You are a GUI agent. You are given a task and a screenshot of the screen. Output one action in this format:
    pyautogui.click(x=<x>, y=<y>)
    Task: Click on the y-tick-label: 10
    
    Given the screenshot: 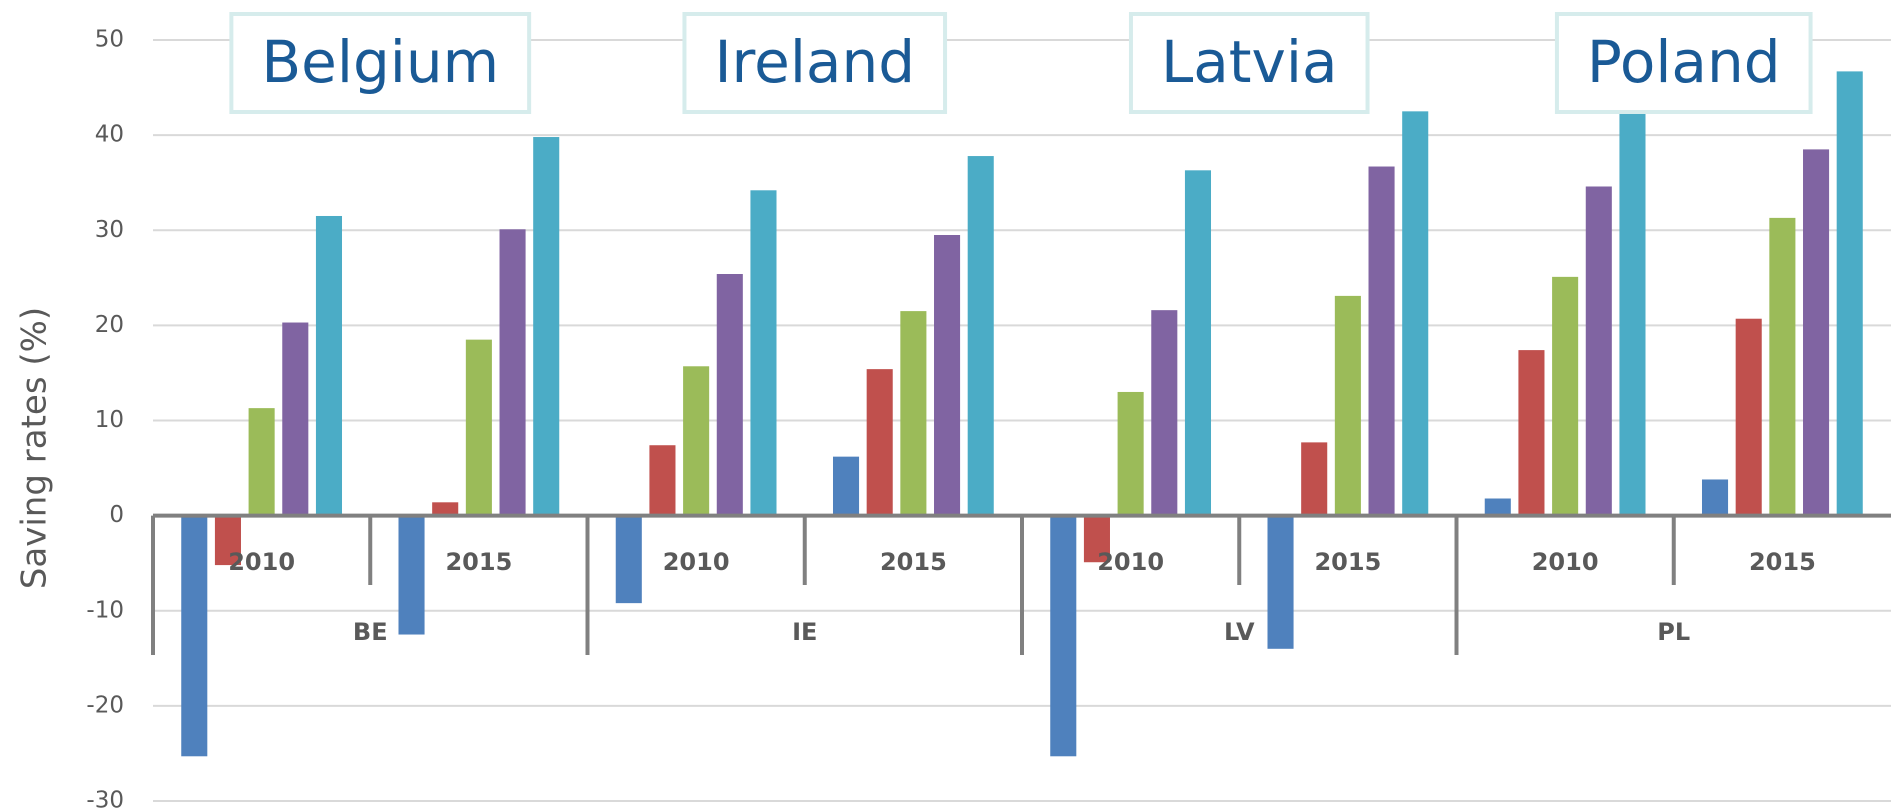 What is the action you would take?
    pyautogui.click(x=109, y=420)
    